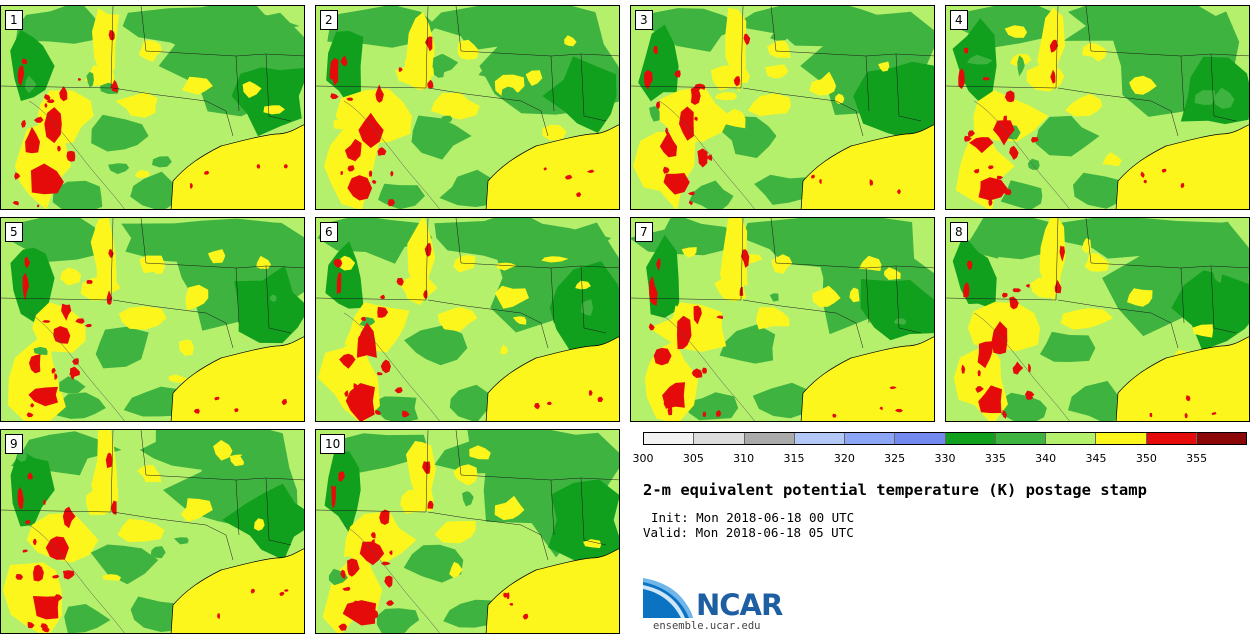 The image size is (1260, 635). What do you see at coordinates (959, 232) in the screenshot?
I see `member-number: 8` at bounding box center [959, 232].